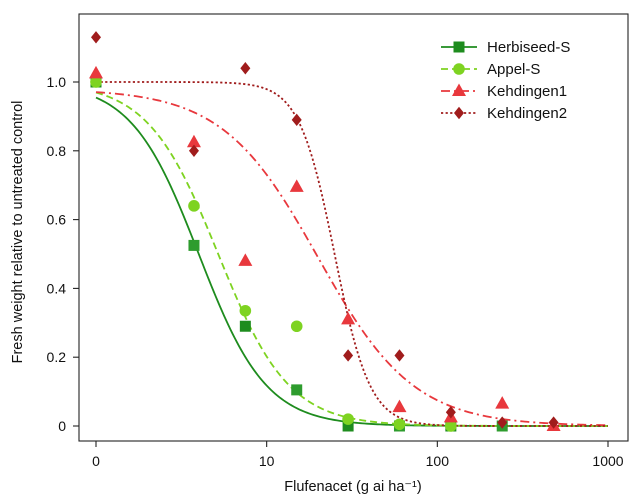 This screenshot has height=501, width=632. I want to click on x-tick-label: 0, so click(96, 461).